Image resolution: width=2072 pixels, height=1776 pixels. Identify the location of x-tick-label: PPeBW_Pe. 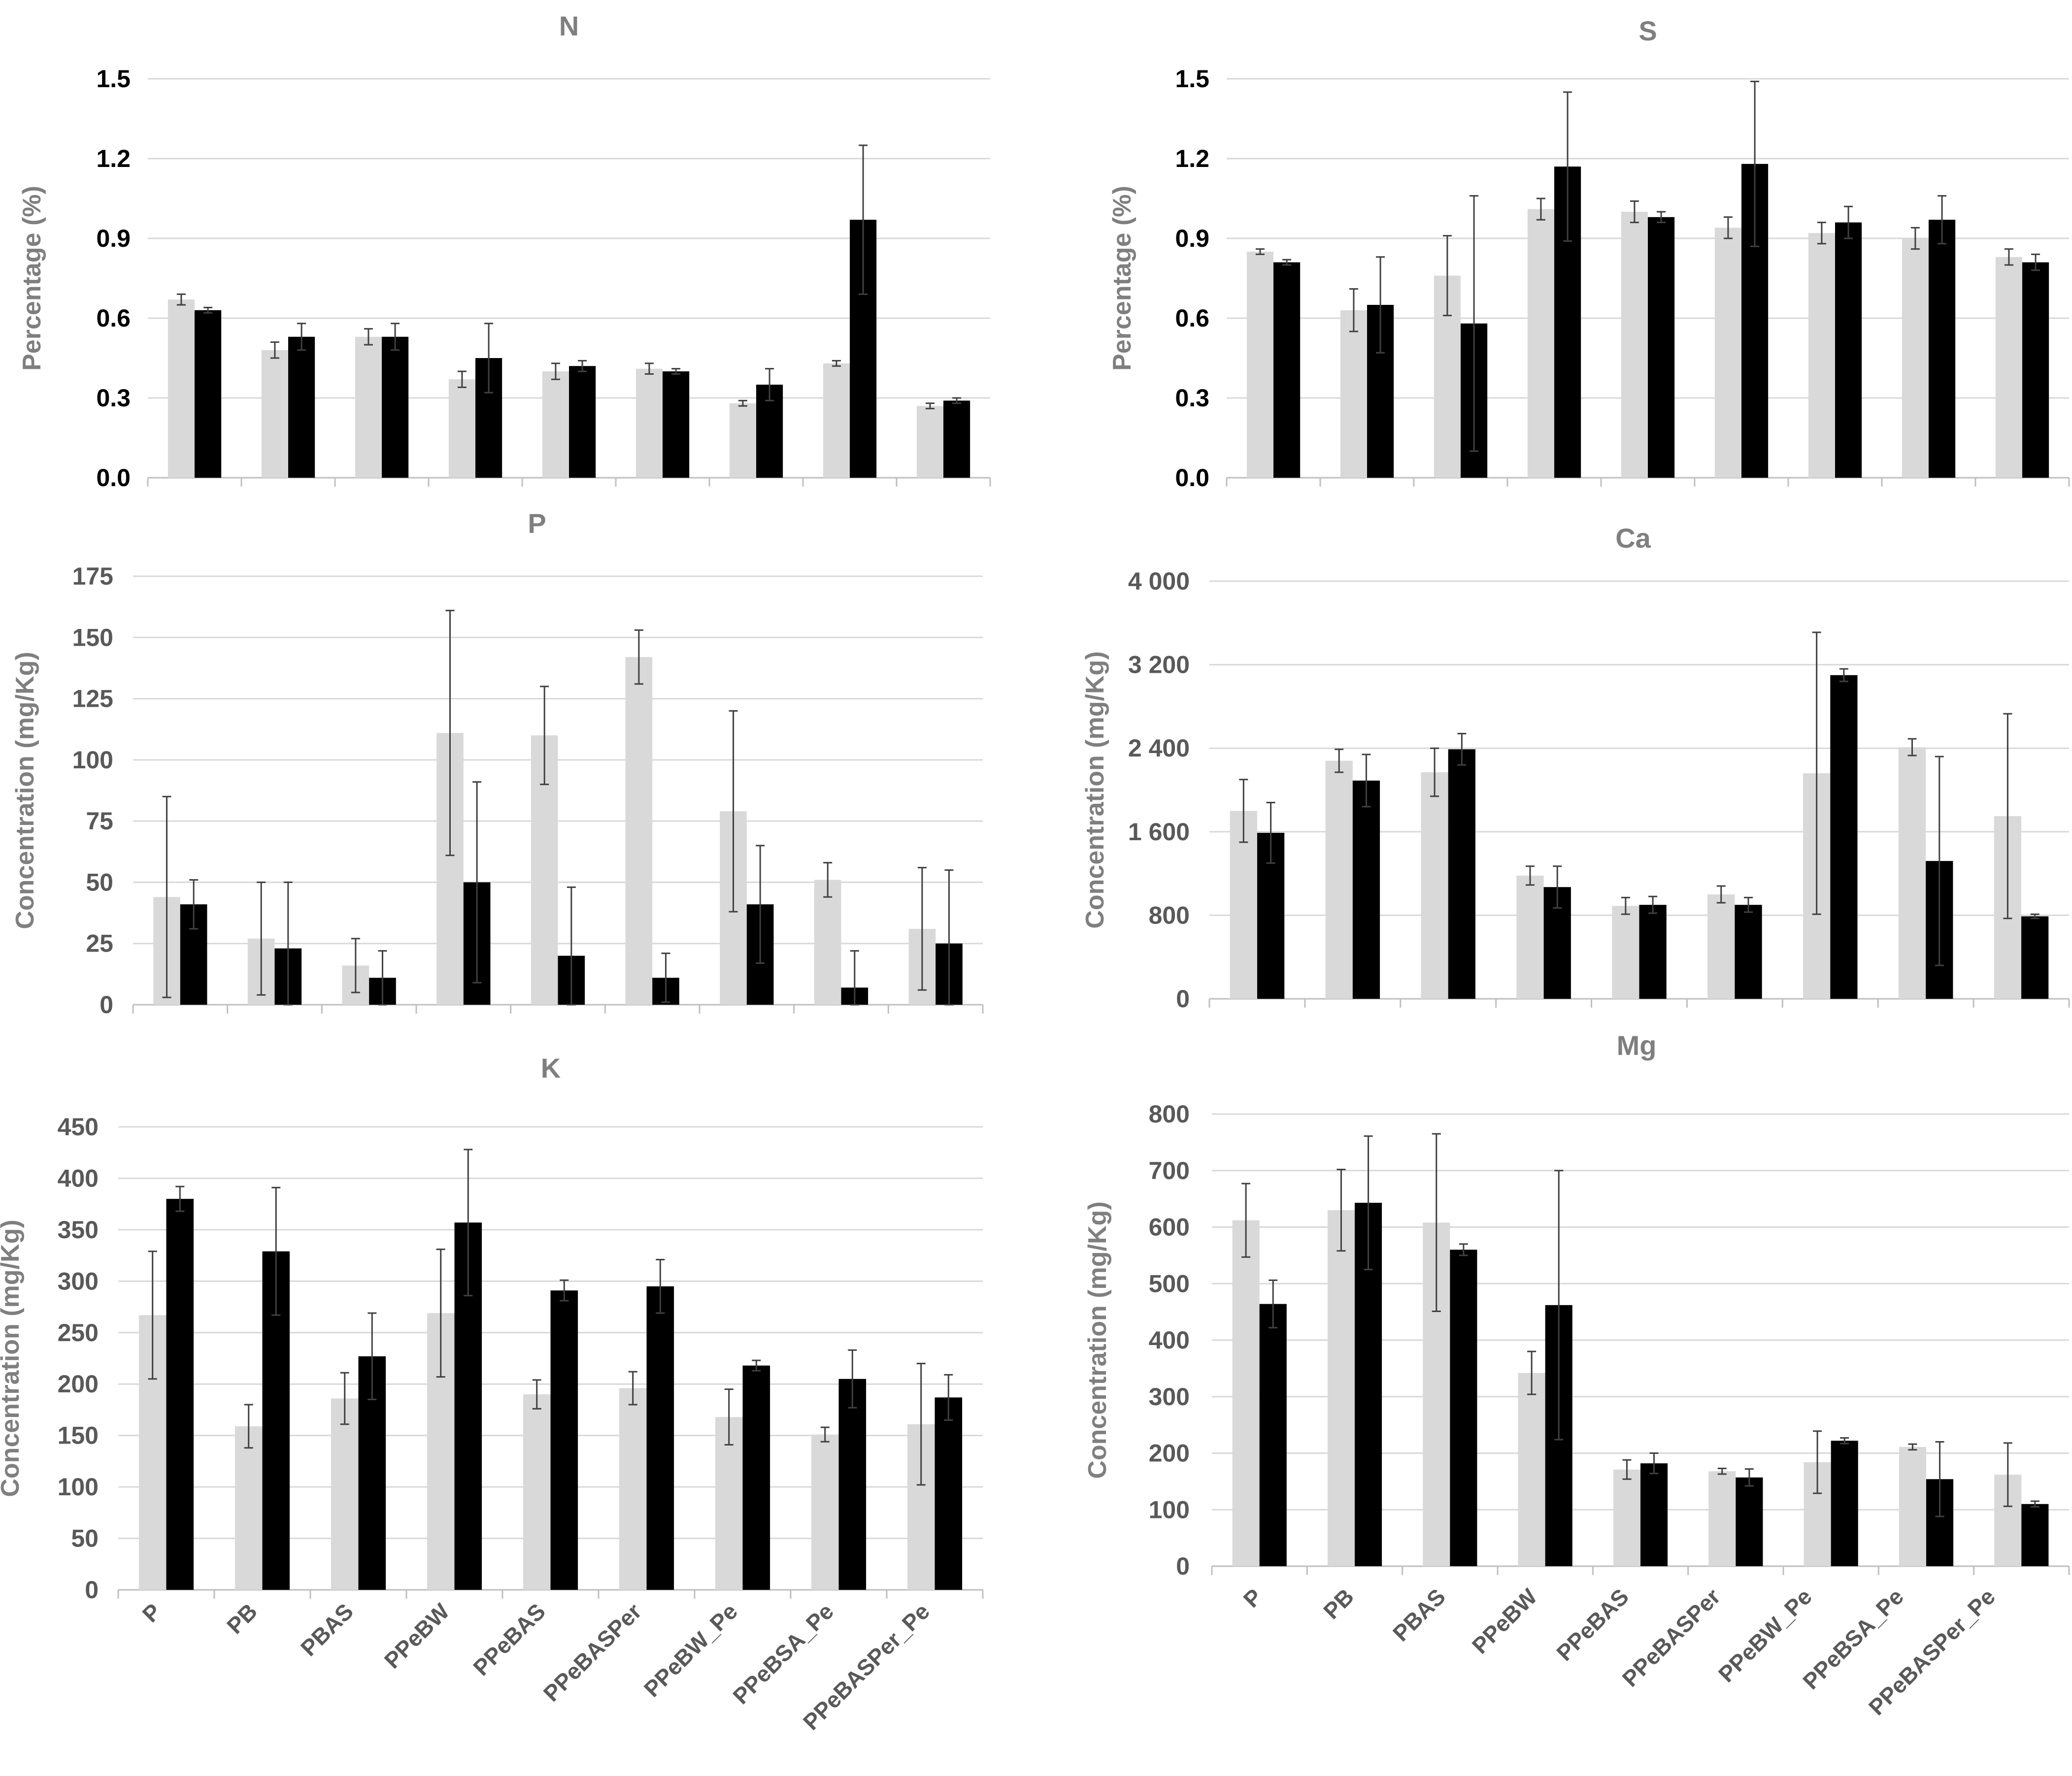
(691, 1650).